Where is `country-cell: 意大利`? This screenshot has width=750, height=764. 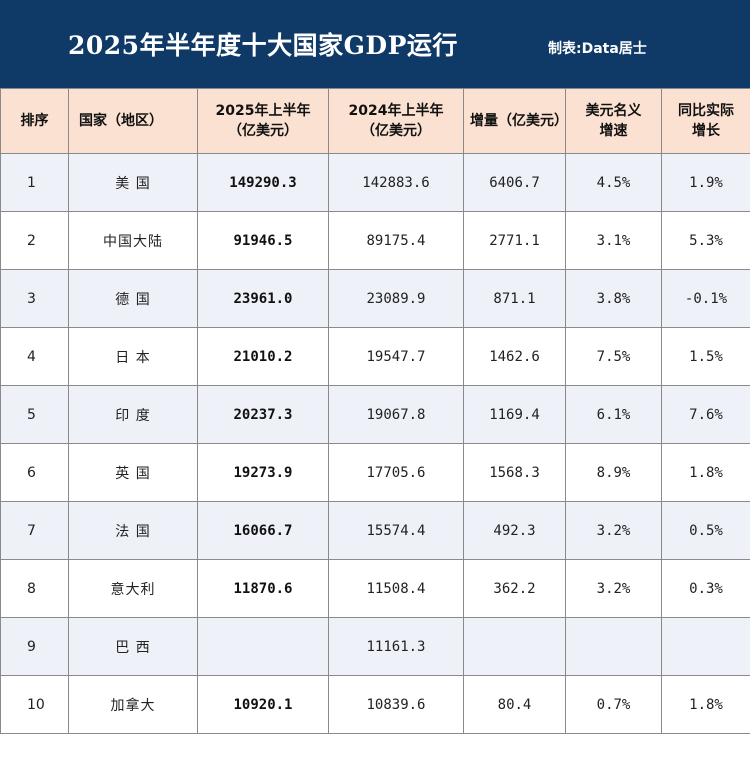
country-cell: 意大利 is located at coordinates (133, 588).